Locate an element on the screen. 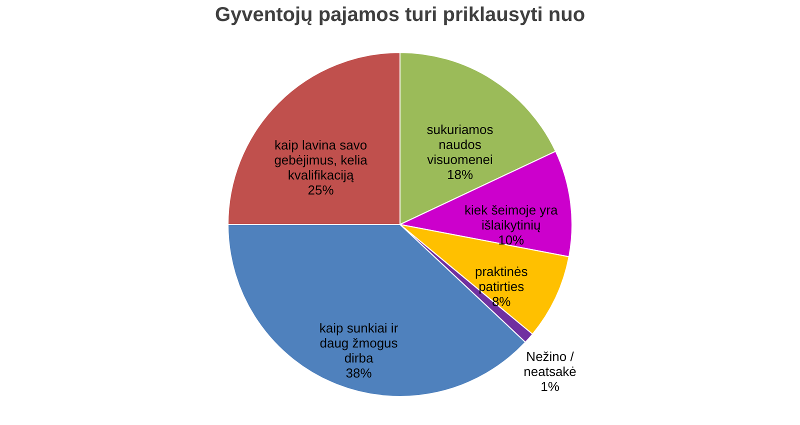 The image size is (800, 425). data-label: 10% is located at coordinates (511, 240).